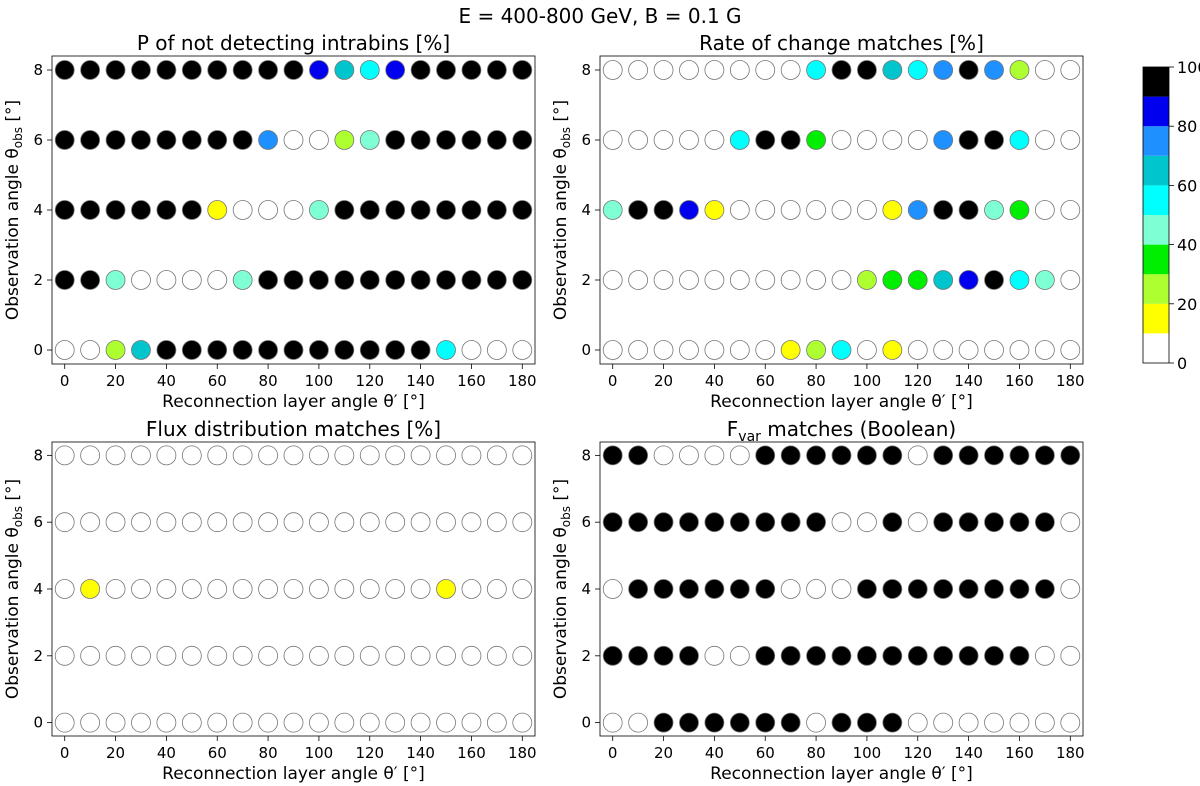 Image resolution: width=1200 pixels, height=786 pixels. Describe the element at coordinates (765, 753) in the screenshot. I see `x-tick-label: 60` at that location.